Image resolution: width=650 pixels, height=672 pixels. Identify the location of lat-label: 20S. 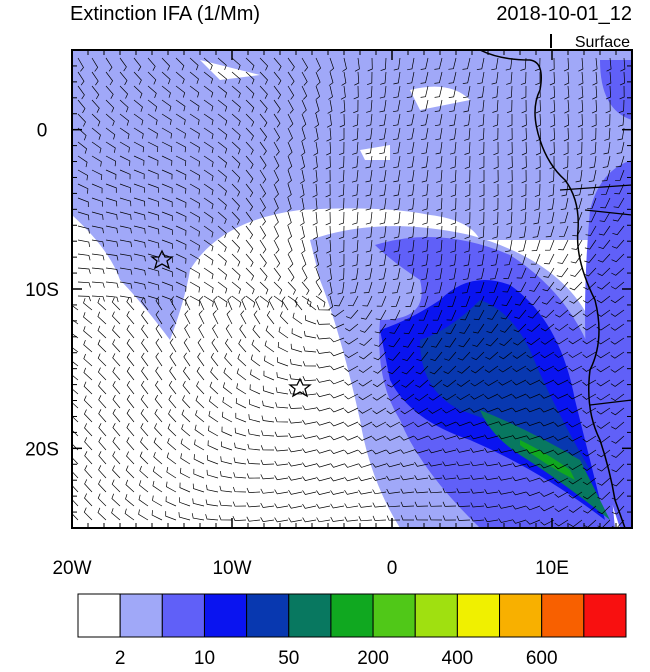
(42, 449).